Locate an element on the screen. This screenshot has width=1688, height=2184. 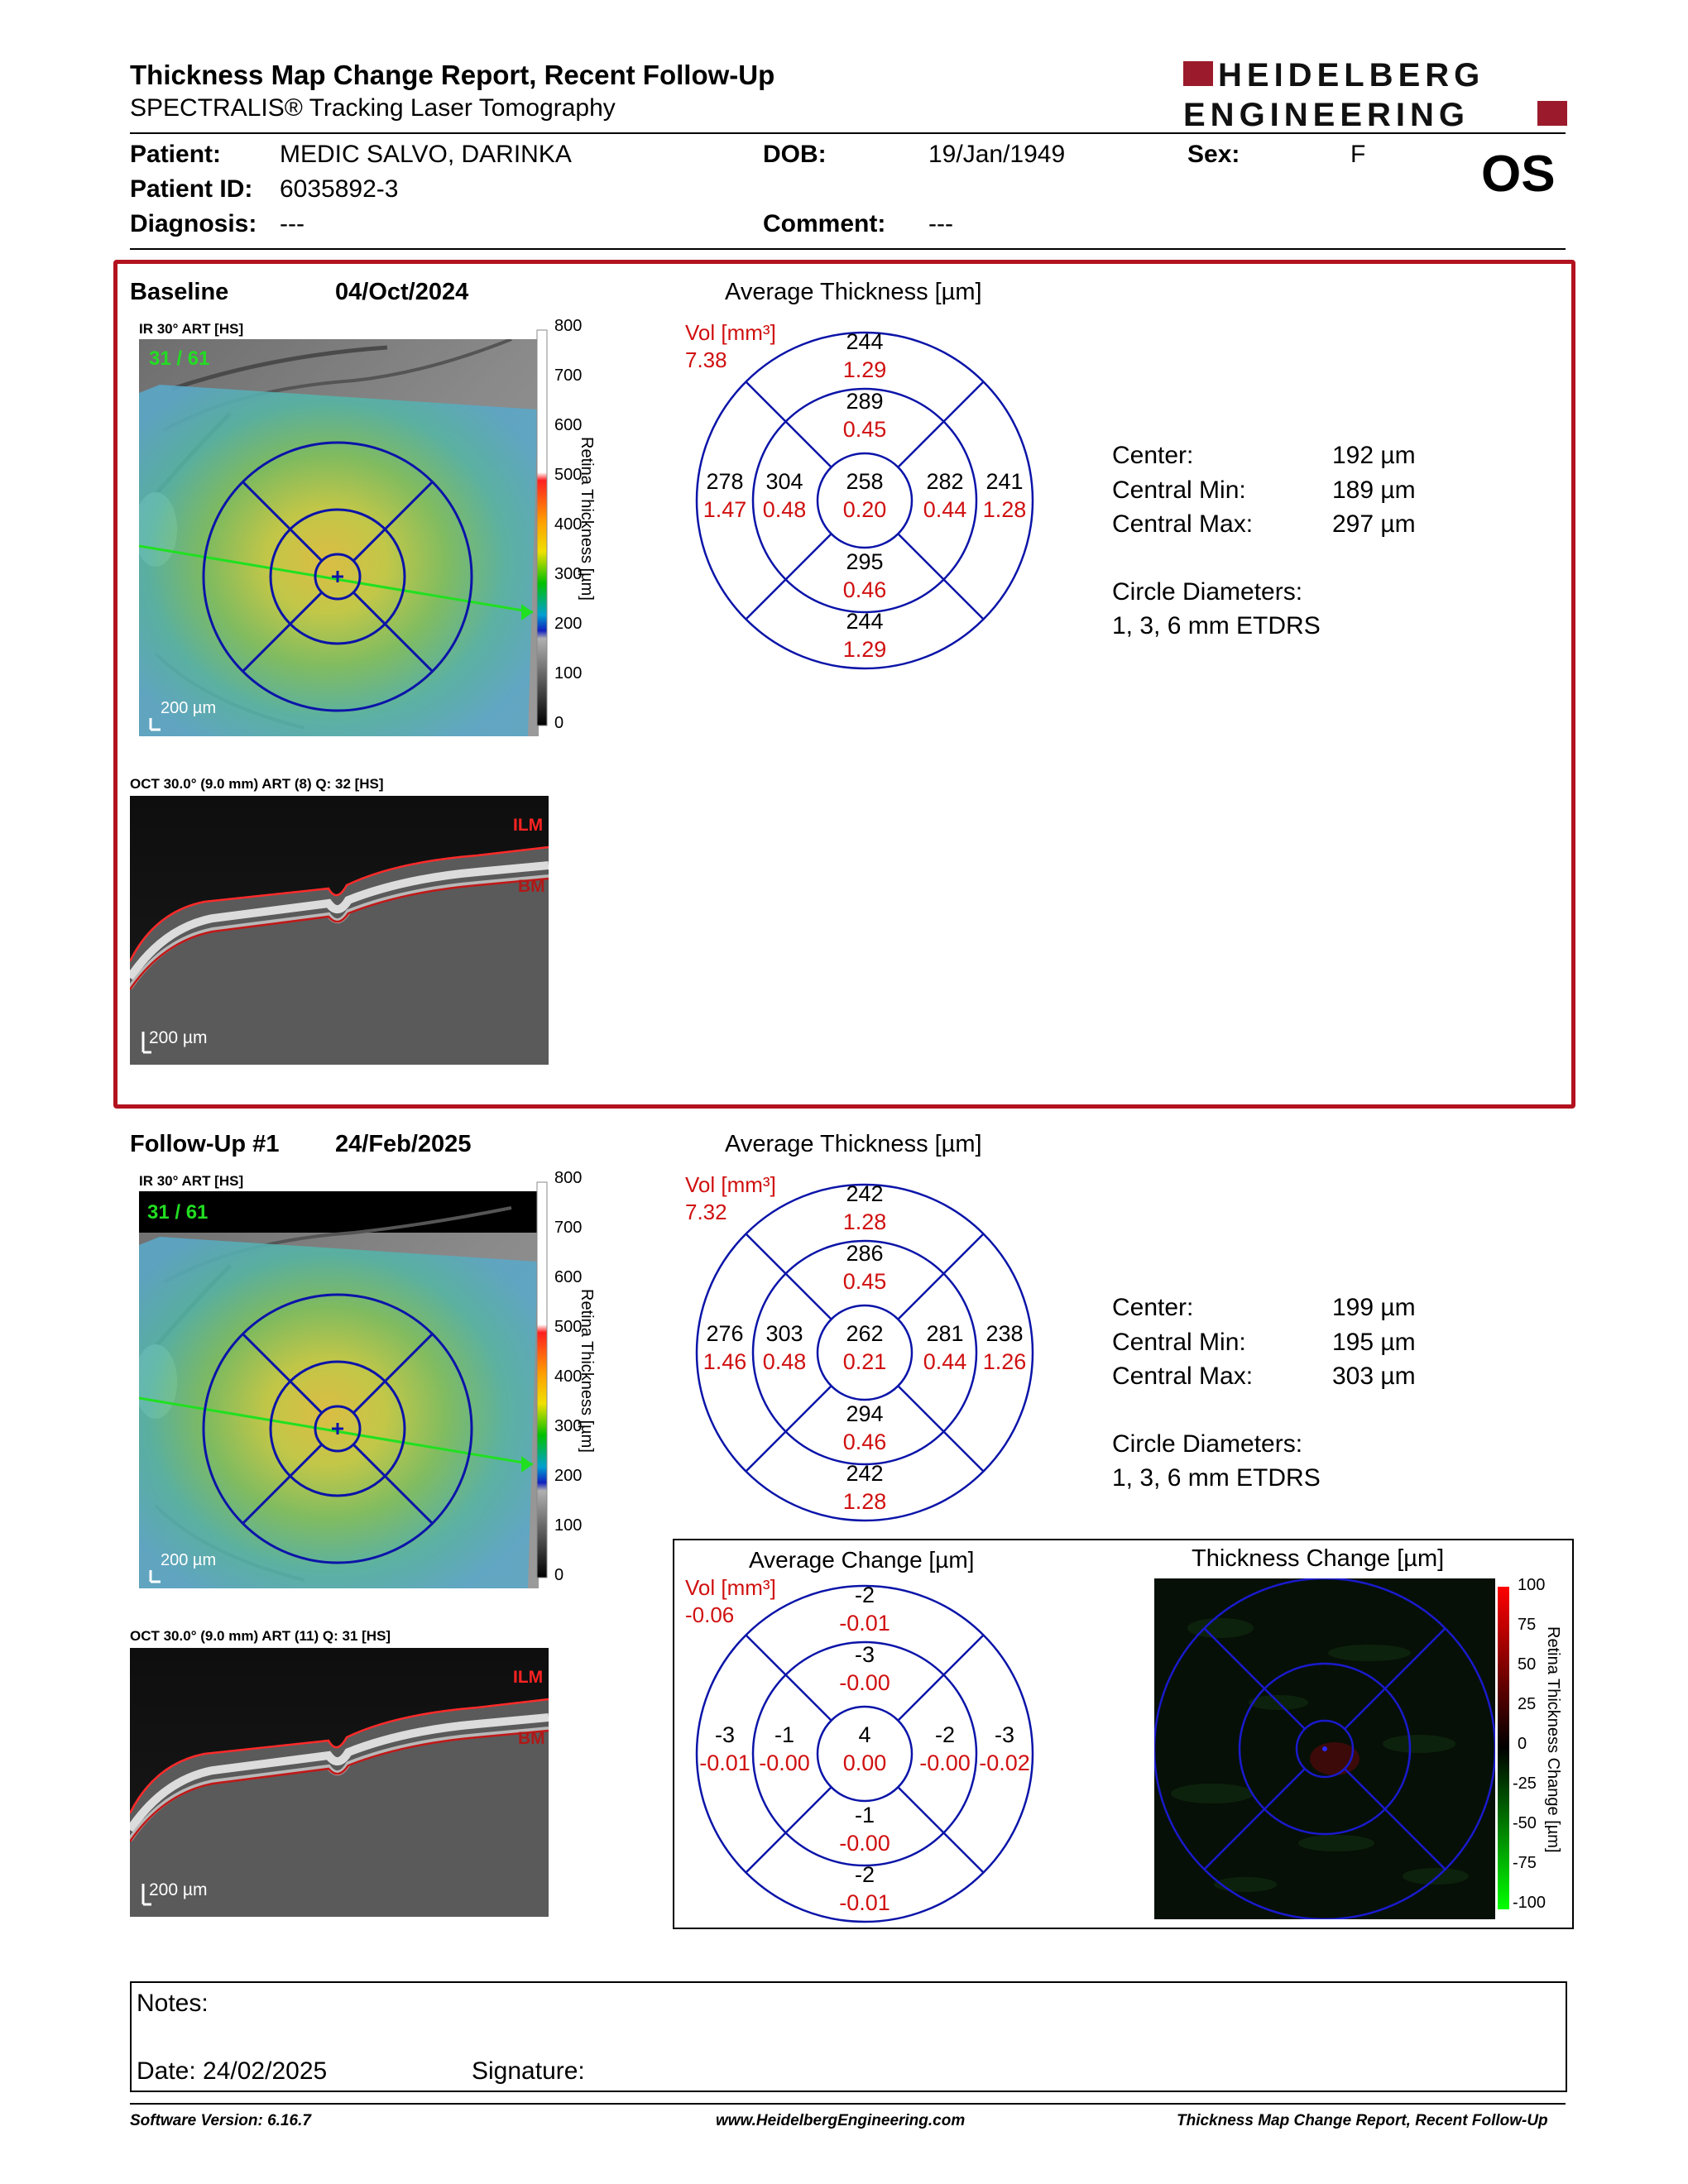
followup-ilm-label: ILM is located at coordinates (528, 1677).